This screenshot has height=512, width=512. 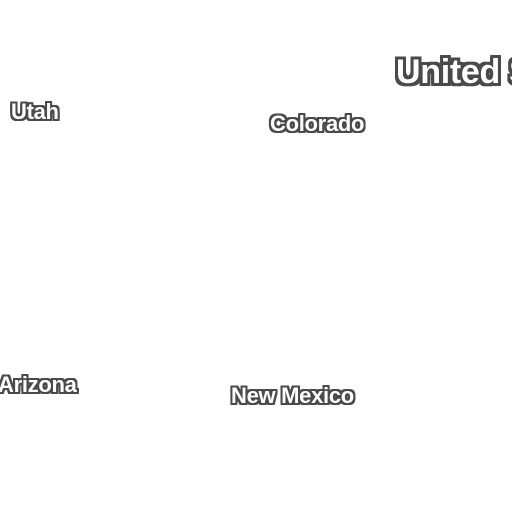 I want to click on state-label-arizona: Arizona, so click(x=38, y=384).